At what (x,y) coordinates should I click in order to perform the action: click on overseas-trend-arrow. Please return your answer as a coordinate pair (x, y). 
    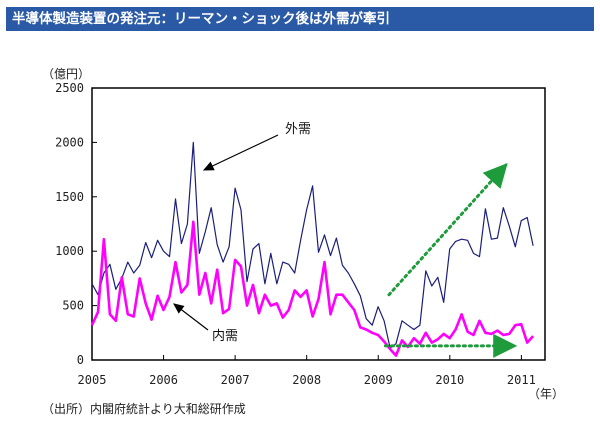
    Looking at the image, I should click on (447, 230).